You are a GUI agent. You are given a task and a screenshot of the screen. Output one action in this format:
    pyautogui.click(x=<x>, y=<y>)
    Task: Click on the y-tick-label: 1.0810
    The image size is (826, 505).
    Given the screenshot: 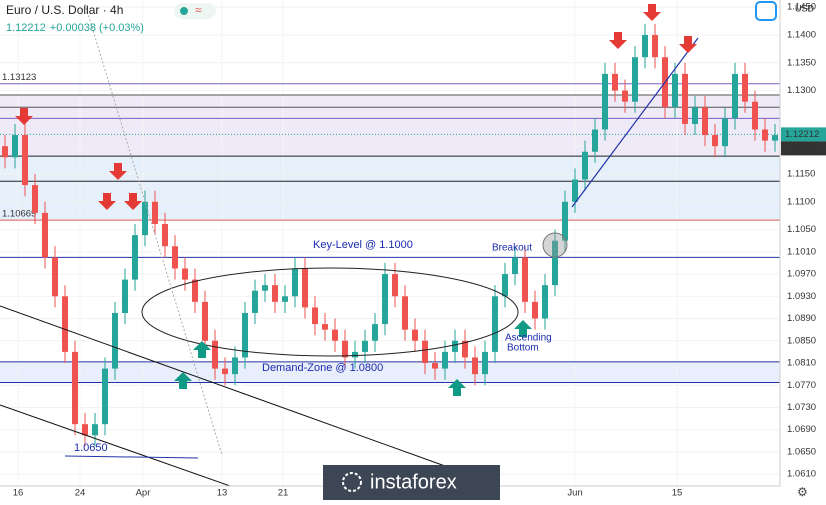 What is the action you would take?
    pyautogui.click(x=801, y=363)
    